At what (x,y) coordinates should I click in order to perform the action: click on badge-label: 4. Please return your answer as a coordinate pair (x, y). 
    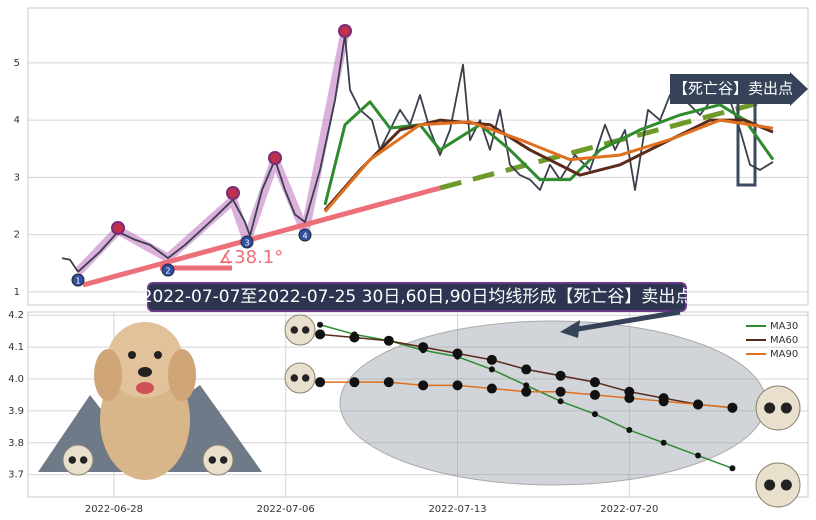
    Looking at the image, I should click on (304, 236).